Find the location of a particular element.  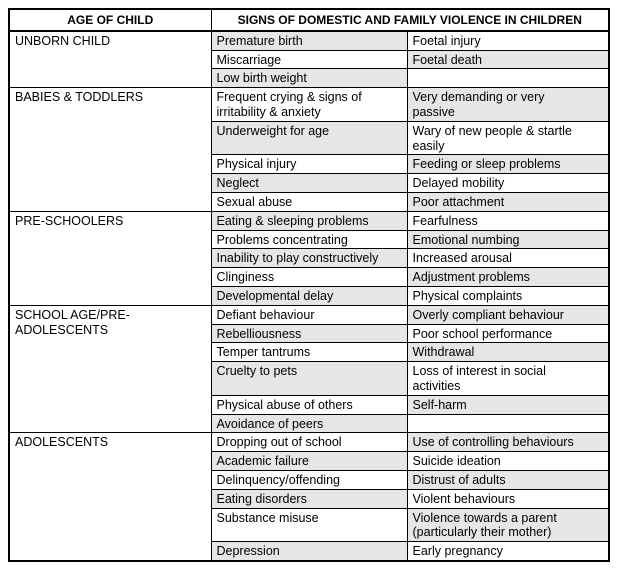

sign-cell-left: Physical injury is located at coordinates (309, 164).